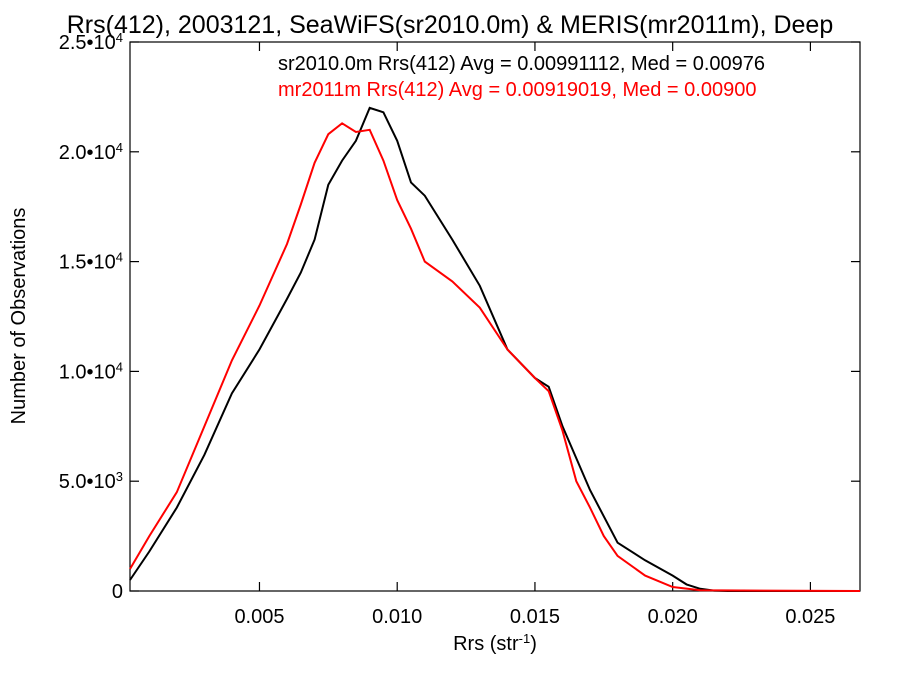 This screenshot has height=675, width=900. I want to click on y-tick-label: 0, so click(117, 592).